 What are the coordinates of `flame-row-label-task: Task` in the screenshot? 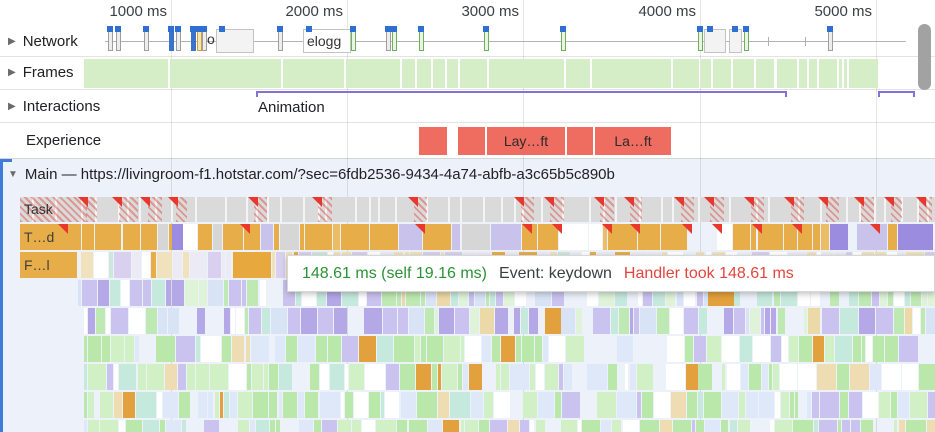 It's located at (38, 209).